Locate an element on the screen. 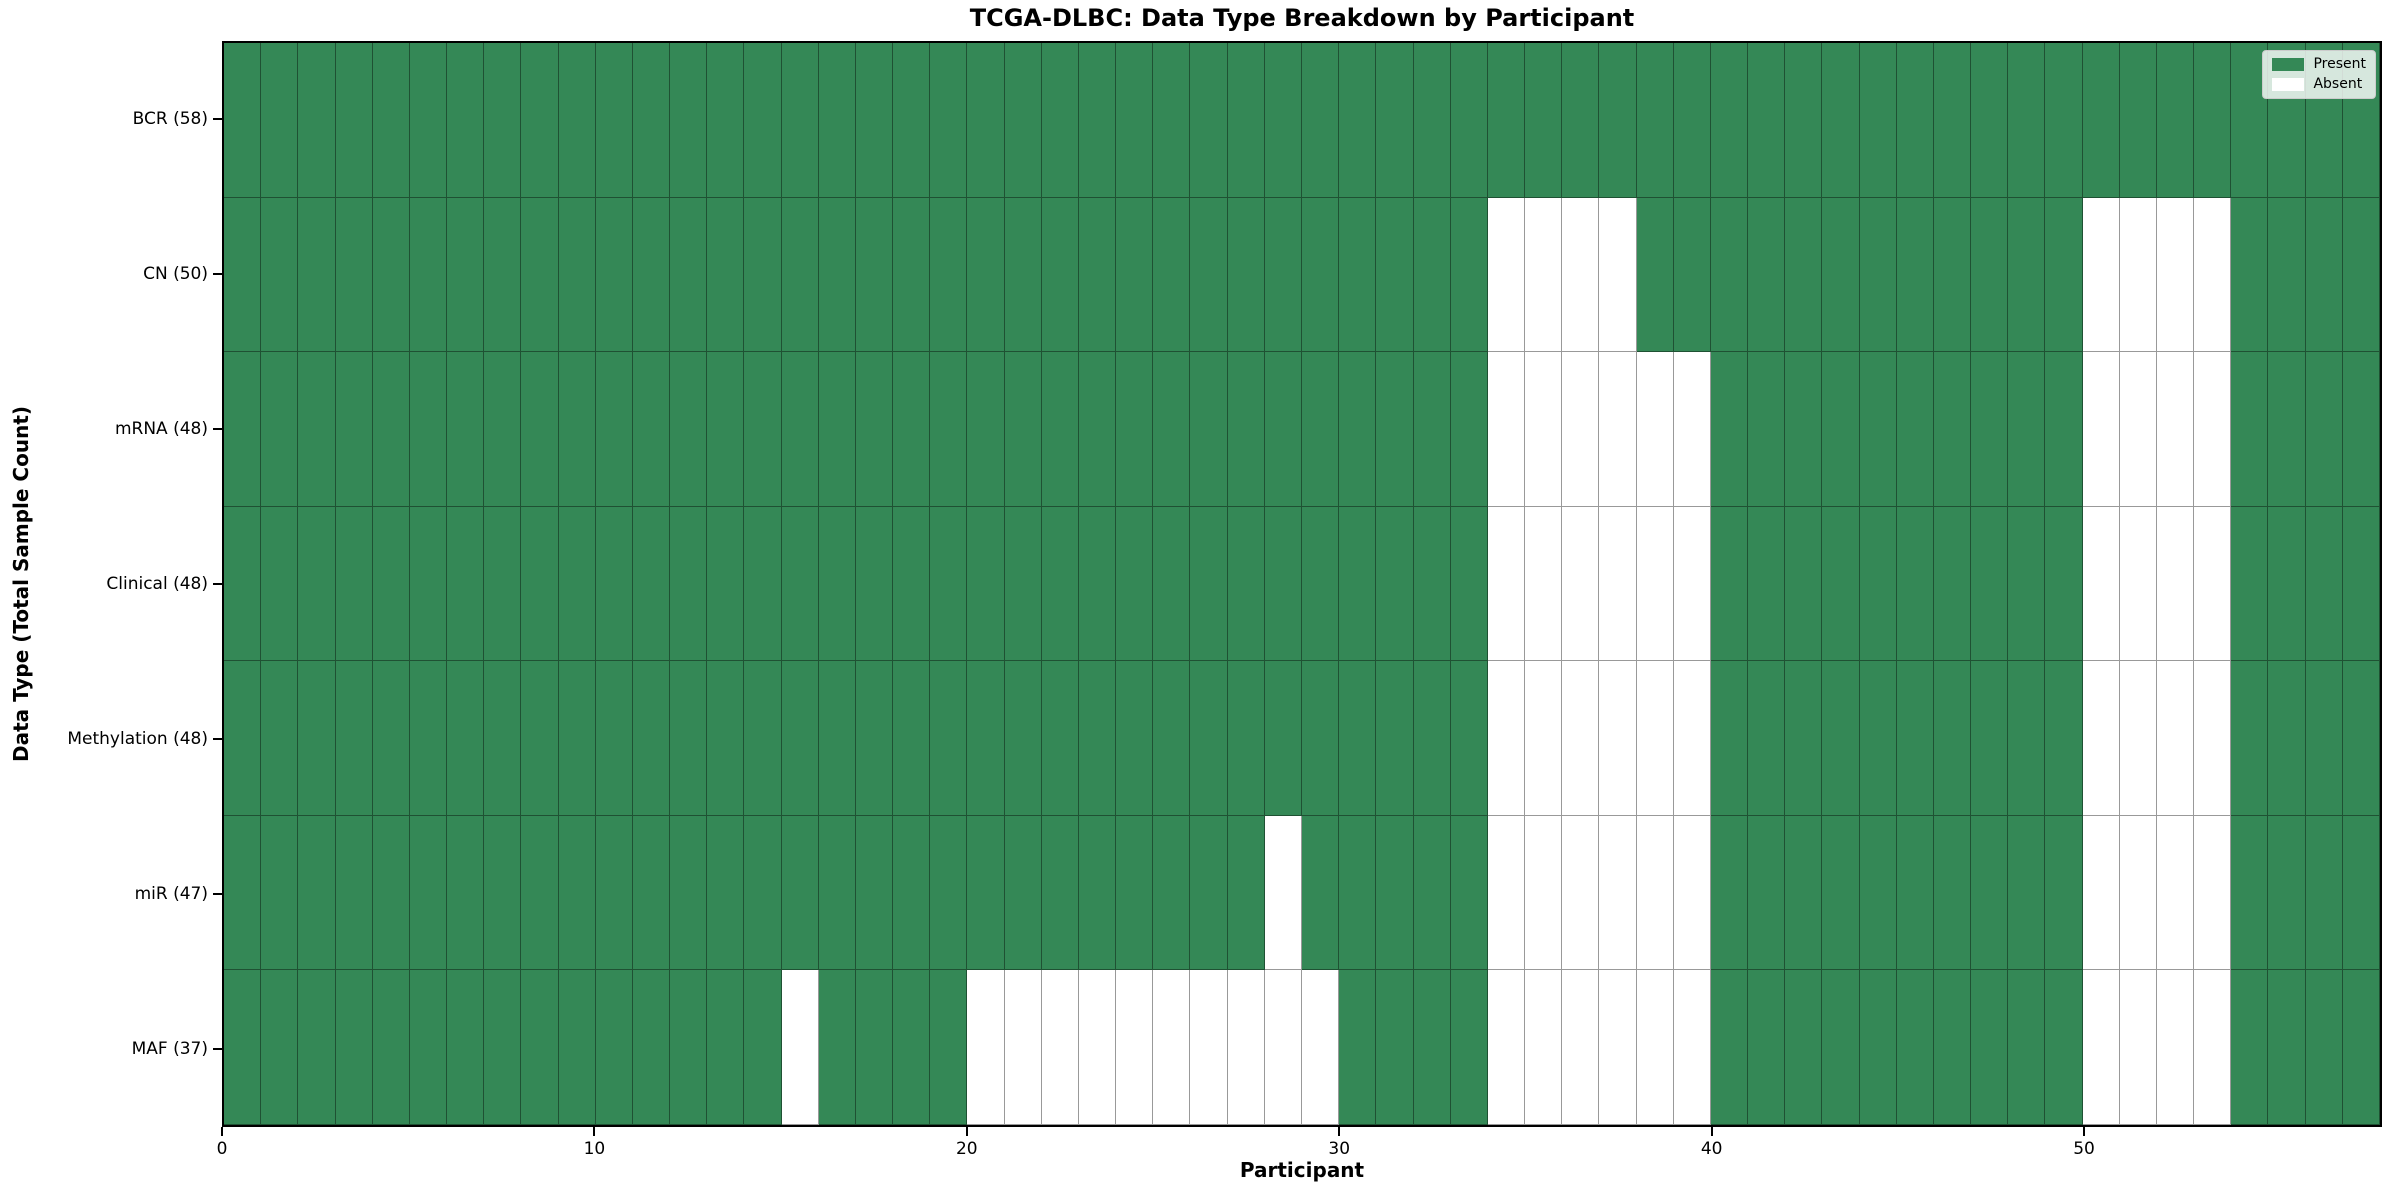 The width and height of the screenshot is (2400, 1200). x-tick-label-20: 20 is located at coordinates (966, 1149).